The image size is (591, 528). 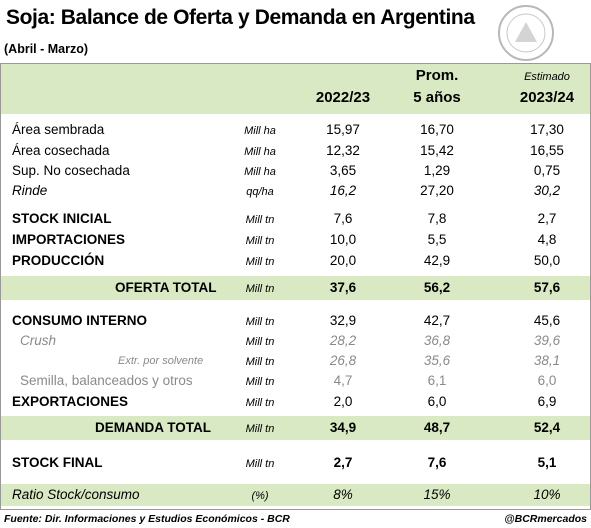 I want to click on subtitle: (Abril - Marzo), so click(x=46, y=49).